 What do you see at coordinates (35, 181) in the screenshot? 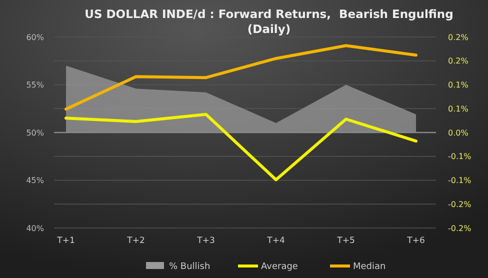
I see `y-tick-label: 45%` at bounding box center [35, 181].